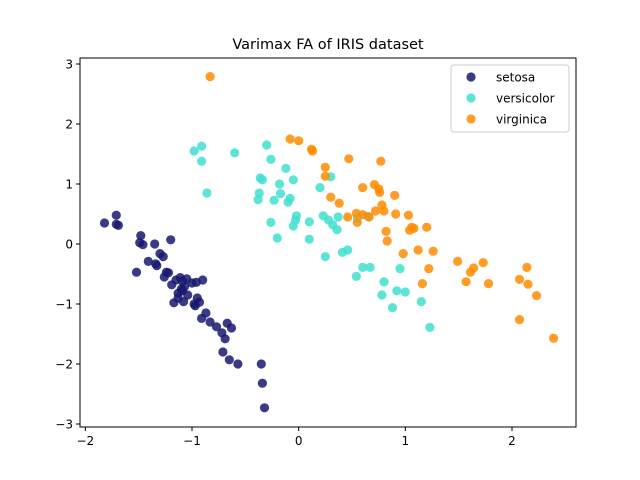  What do you see at coordinates (184, 311) in the screenshot?
I see `series-setosa` at bounding box center [184, 311].